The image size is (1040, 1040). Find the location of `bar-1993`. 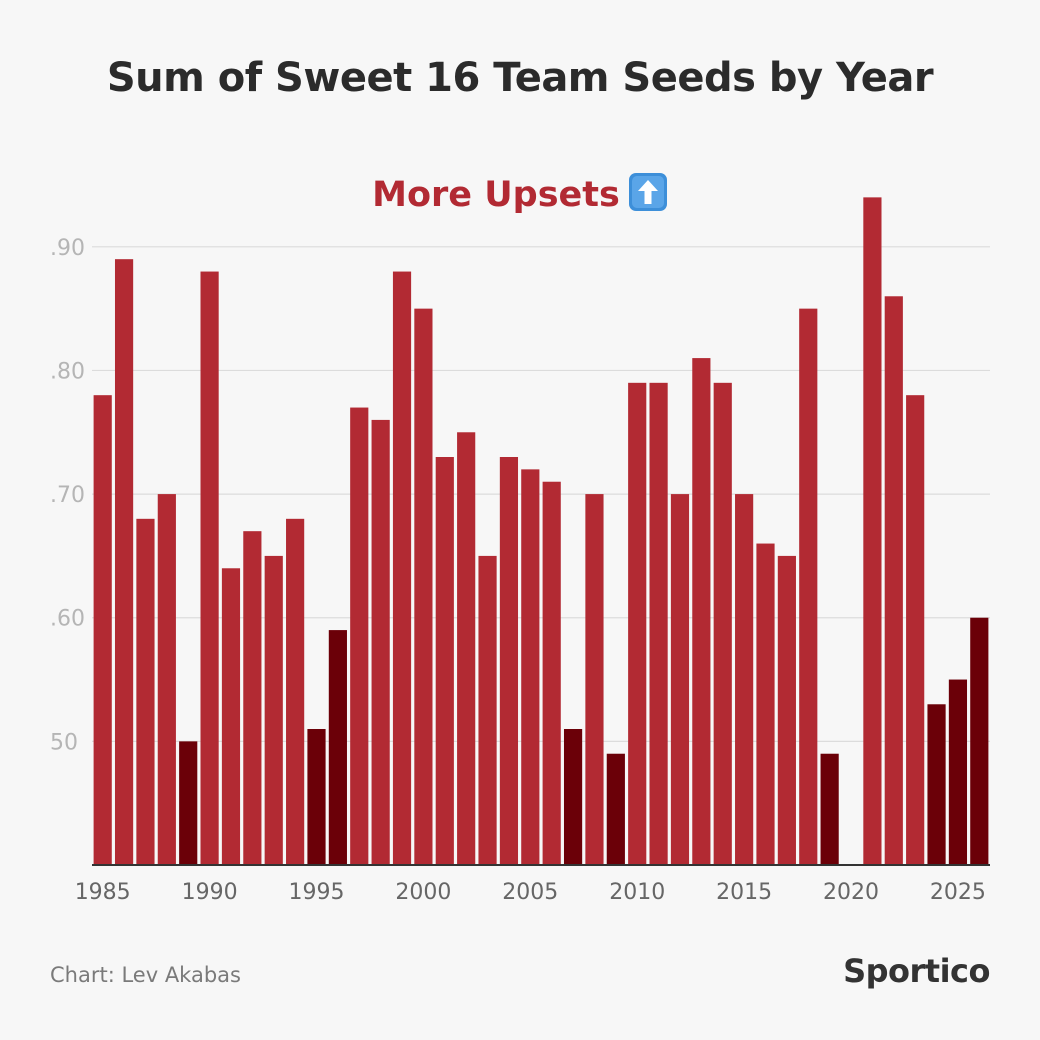

bar-1993 is located at coordinates (273, 710).